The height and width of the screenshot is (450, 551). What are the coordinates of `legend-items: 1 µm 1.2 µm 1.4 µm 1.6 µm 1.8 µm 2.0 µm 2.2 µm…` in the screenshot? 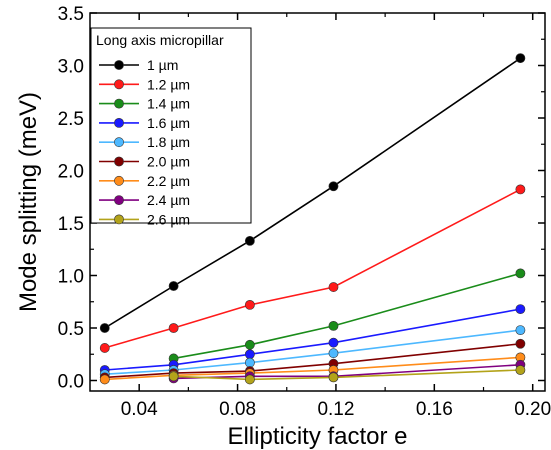 It's located at (144, 142).